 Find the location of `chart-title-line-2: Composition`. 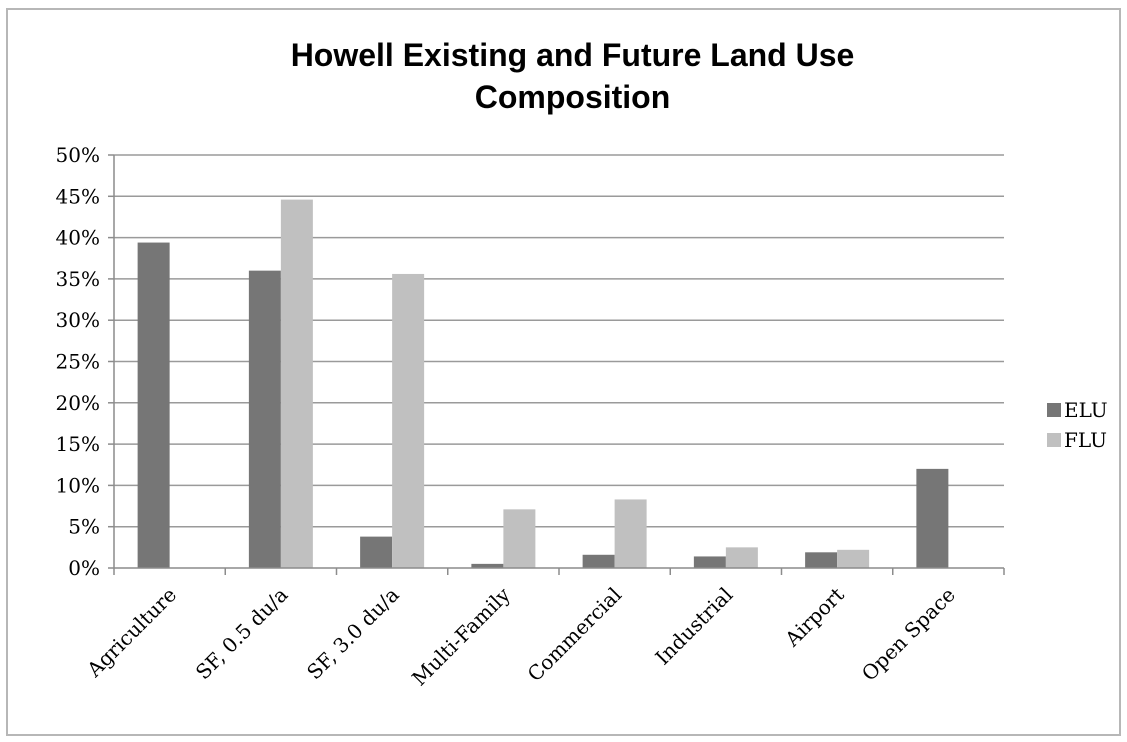

chart-title-line-2: Composition is located at coordinates (572, 97).